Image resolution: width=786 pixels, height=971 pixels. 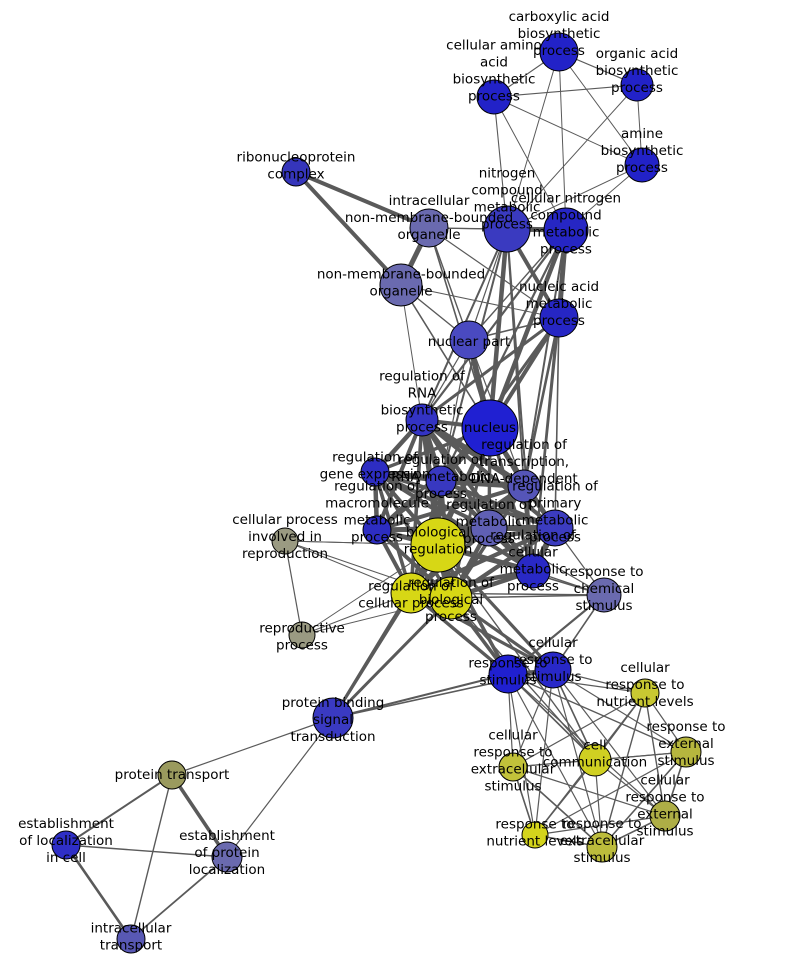 What do you see at coordinates (645, 693) in the screenshot?
I see `graph-node: cellular response to nutrient levels` at bounding box center [645, 693].